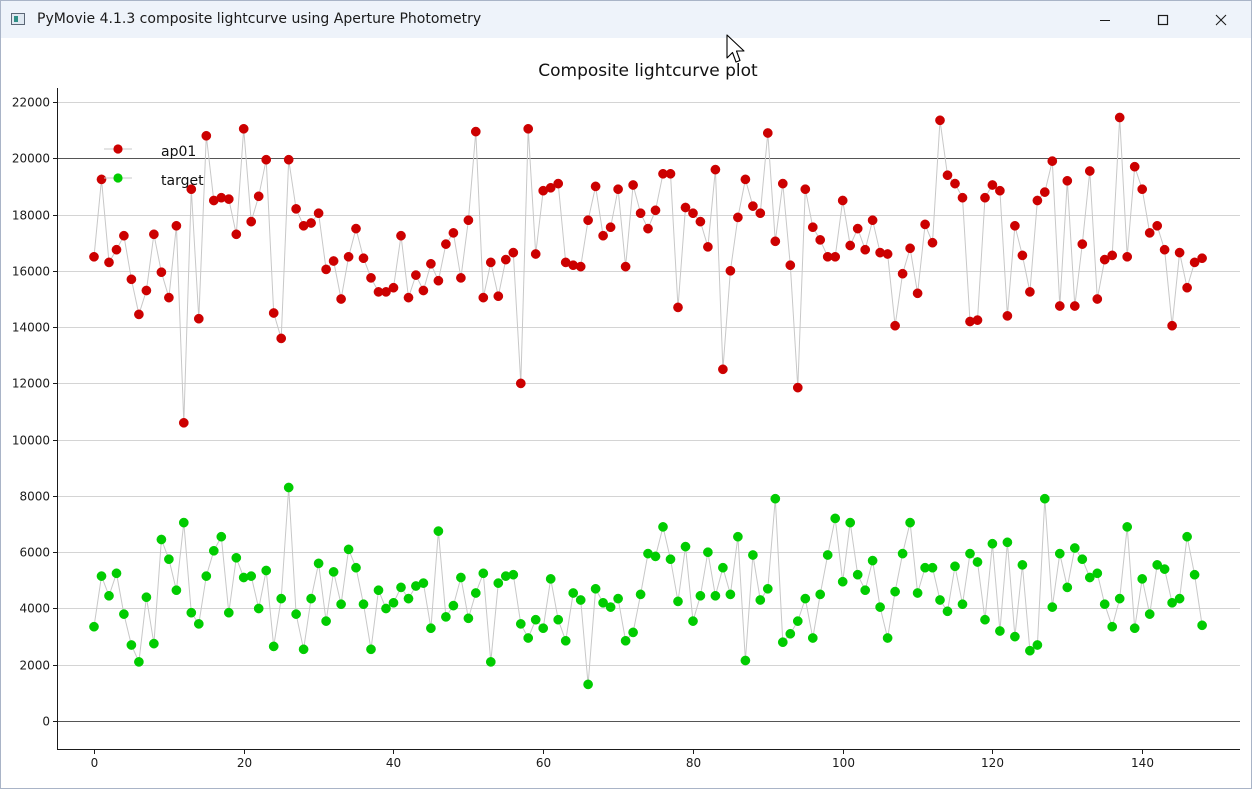 Image resolution: width=1252 pixels, height=789 pixels. What do you see at coordinates (34, 497) in the screenshot?
I see `y-tick-label: 8000` at bounding box center [34, 497].